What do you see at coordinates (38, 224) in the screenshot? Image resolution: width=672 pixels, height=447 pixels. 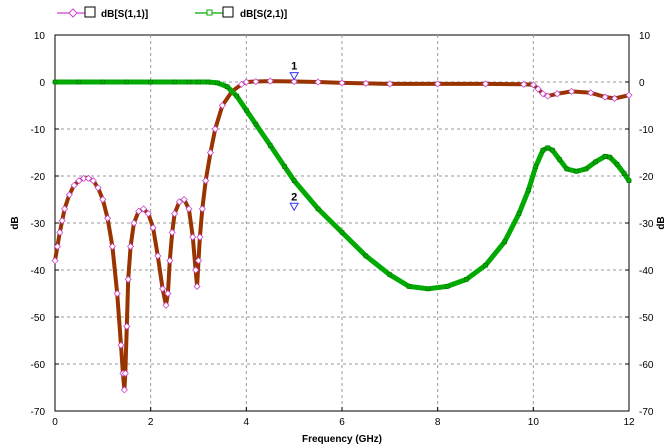 I see `y-tick-label-left: -30` at bounding box center [38, 224].